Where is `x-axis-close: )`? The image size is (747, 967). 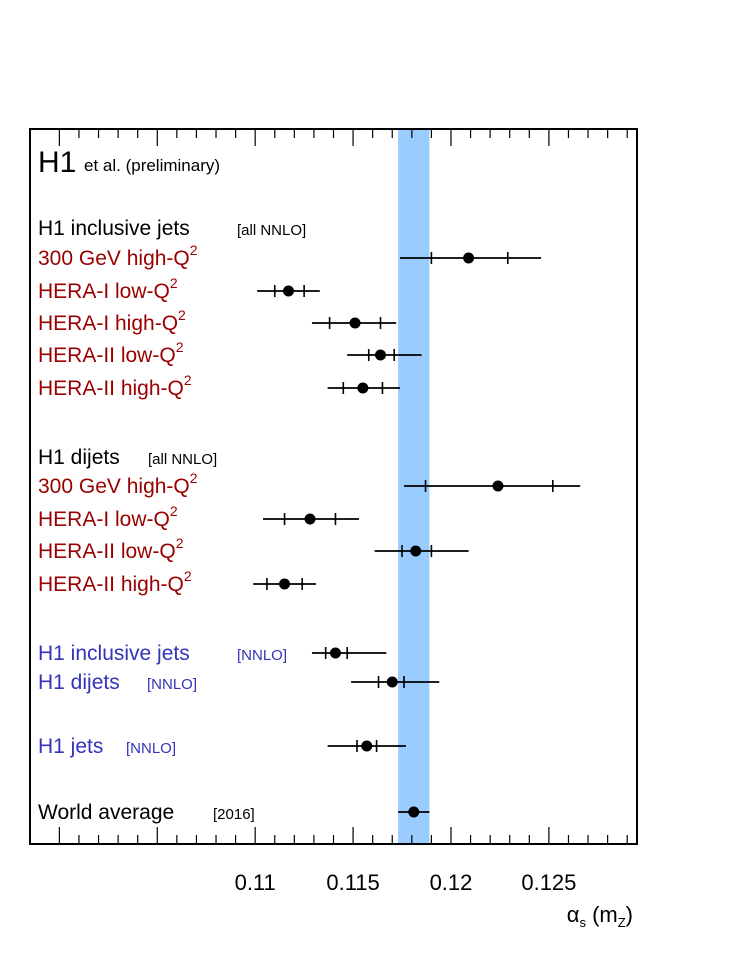
x-axis-close: ) is located at coordinates (629, 914).